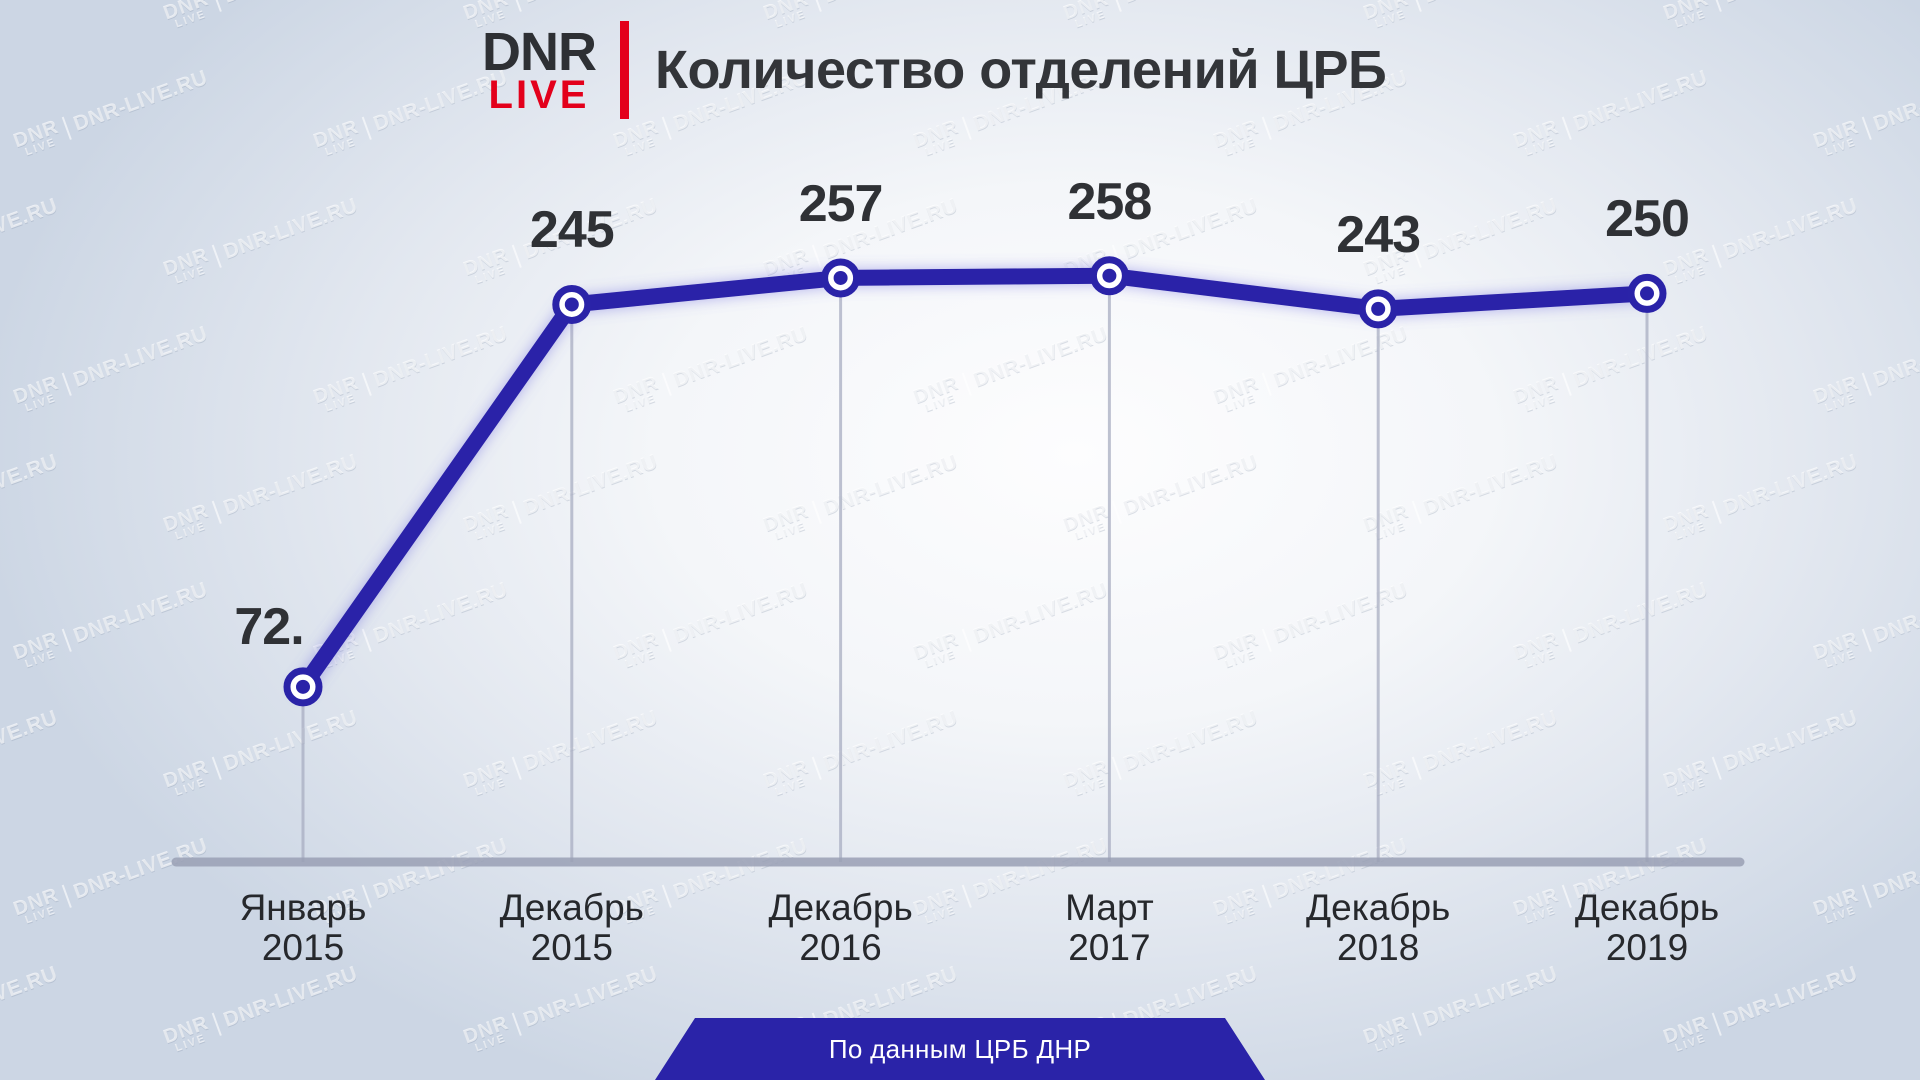 This screenshot has height=1080, width=1920. What do you see at coordinates (303, 907) in the screenshot?
I see `x-axis-label-month: Январь` at bounding box center [303, 907].